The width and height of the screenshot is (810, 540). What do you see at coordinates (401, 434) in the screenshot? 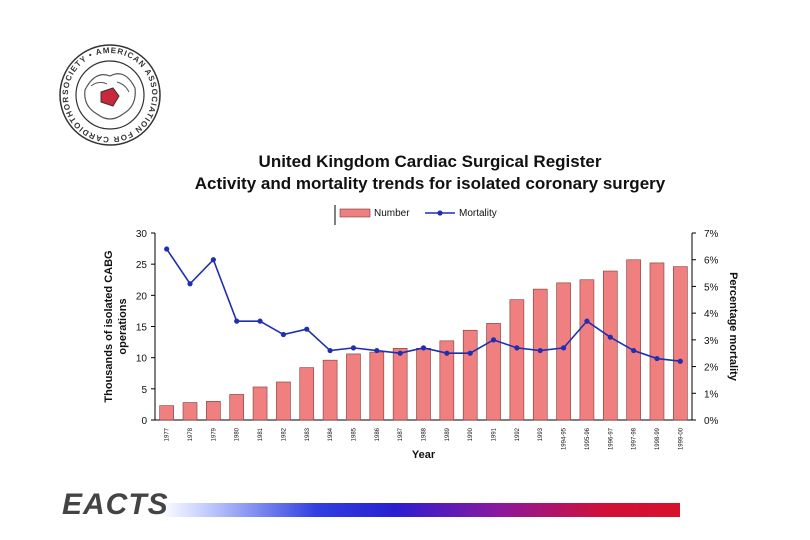
I see `x-tick-label: 1987` at bounding box center [401, 434].